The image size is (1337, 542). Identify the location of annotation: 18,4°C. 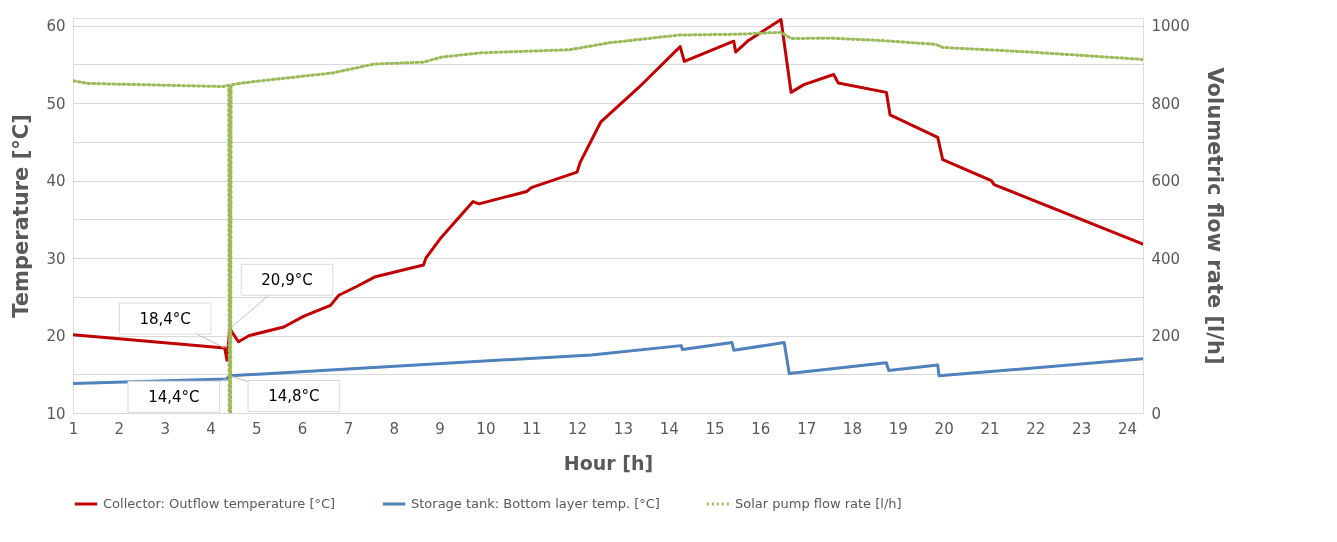
(165, 318).